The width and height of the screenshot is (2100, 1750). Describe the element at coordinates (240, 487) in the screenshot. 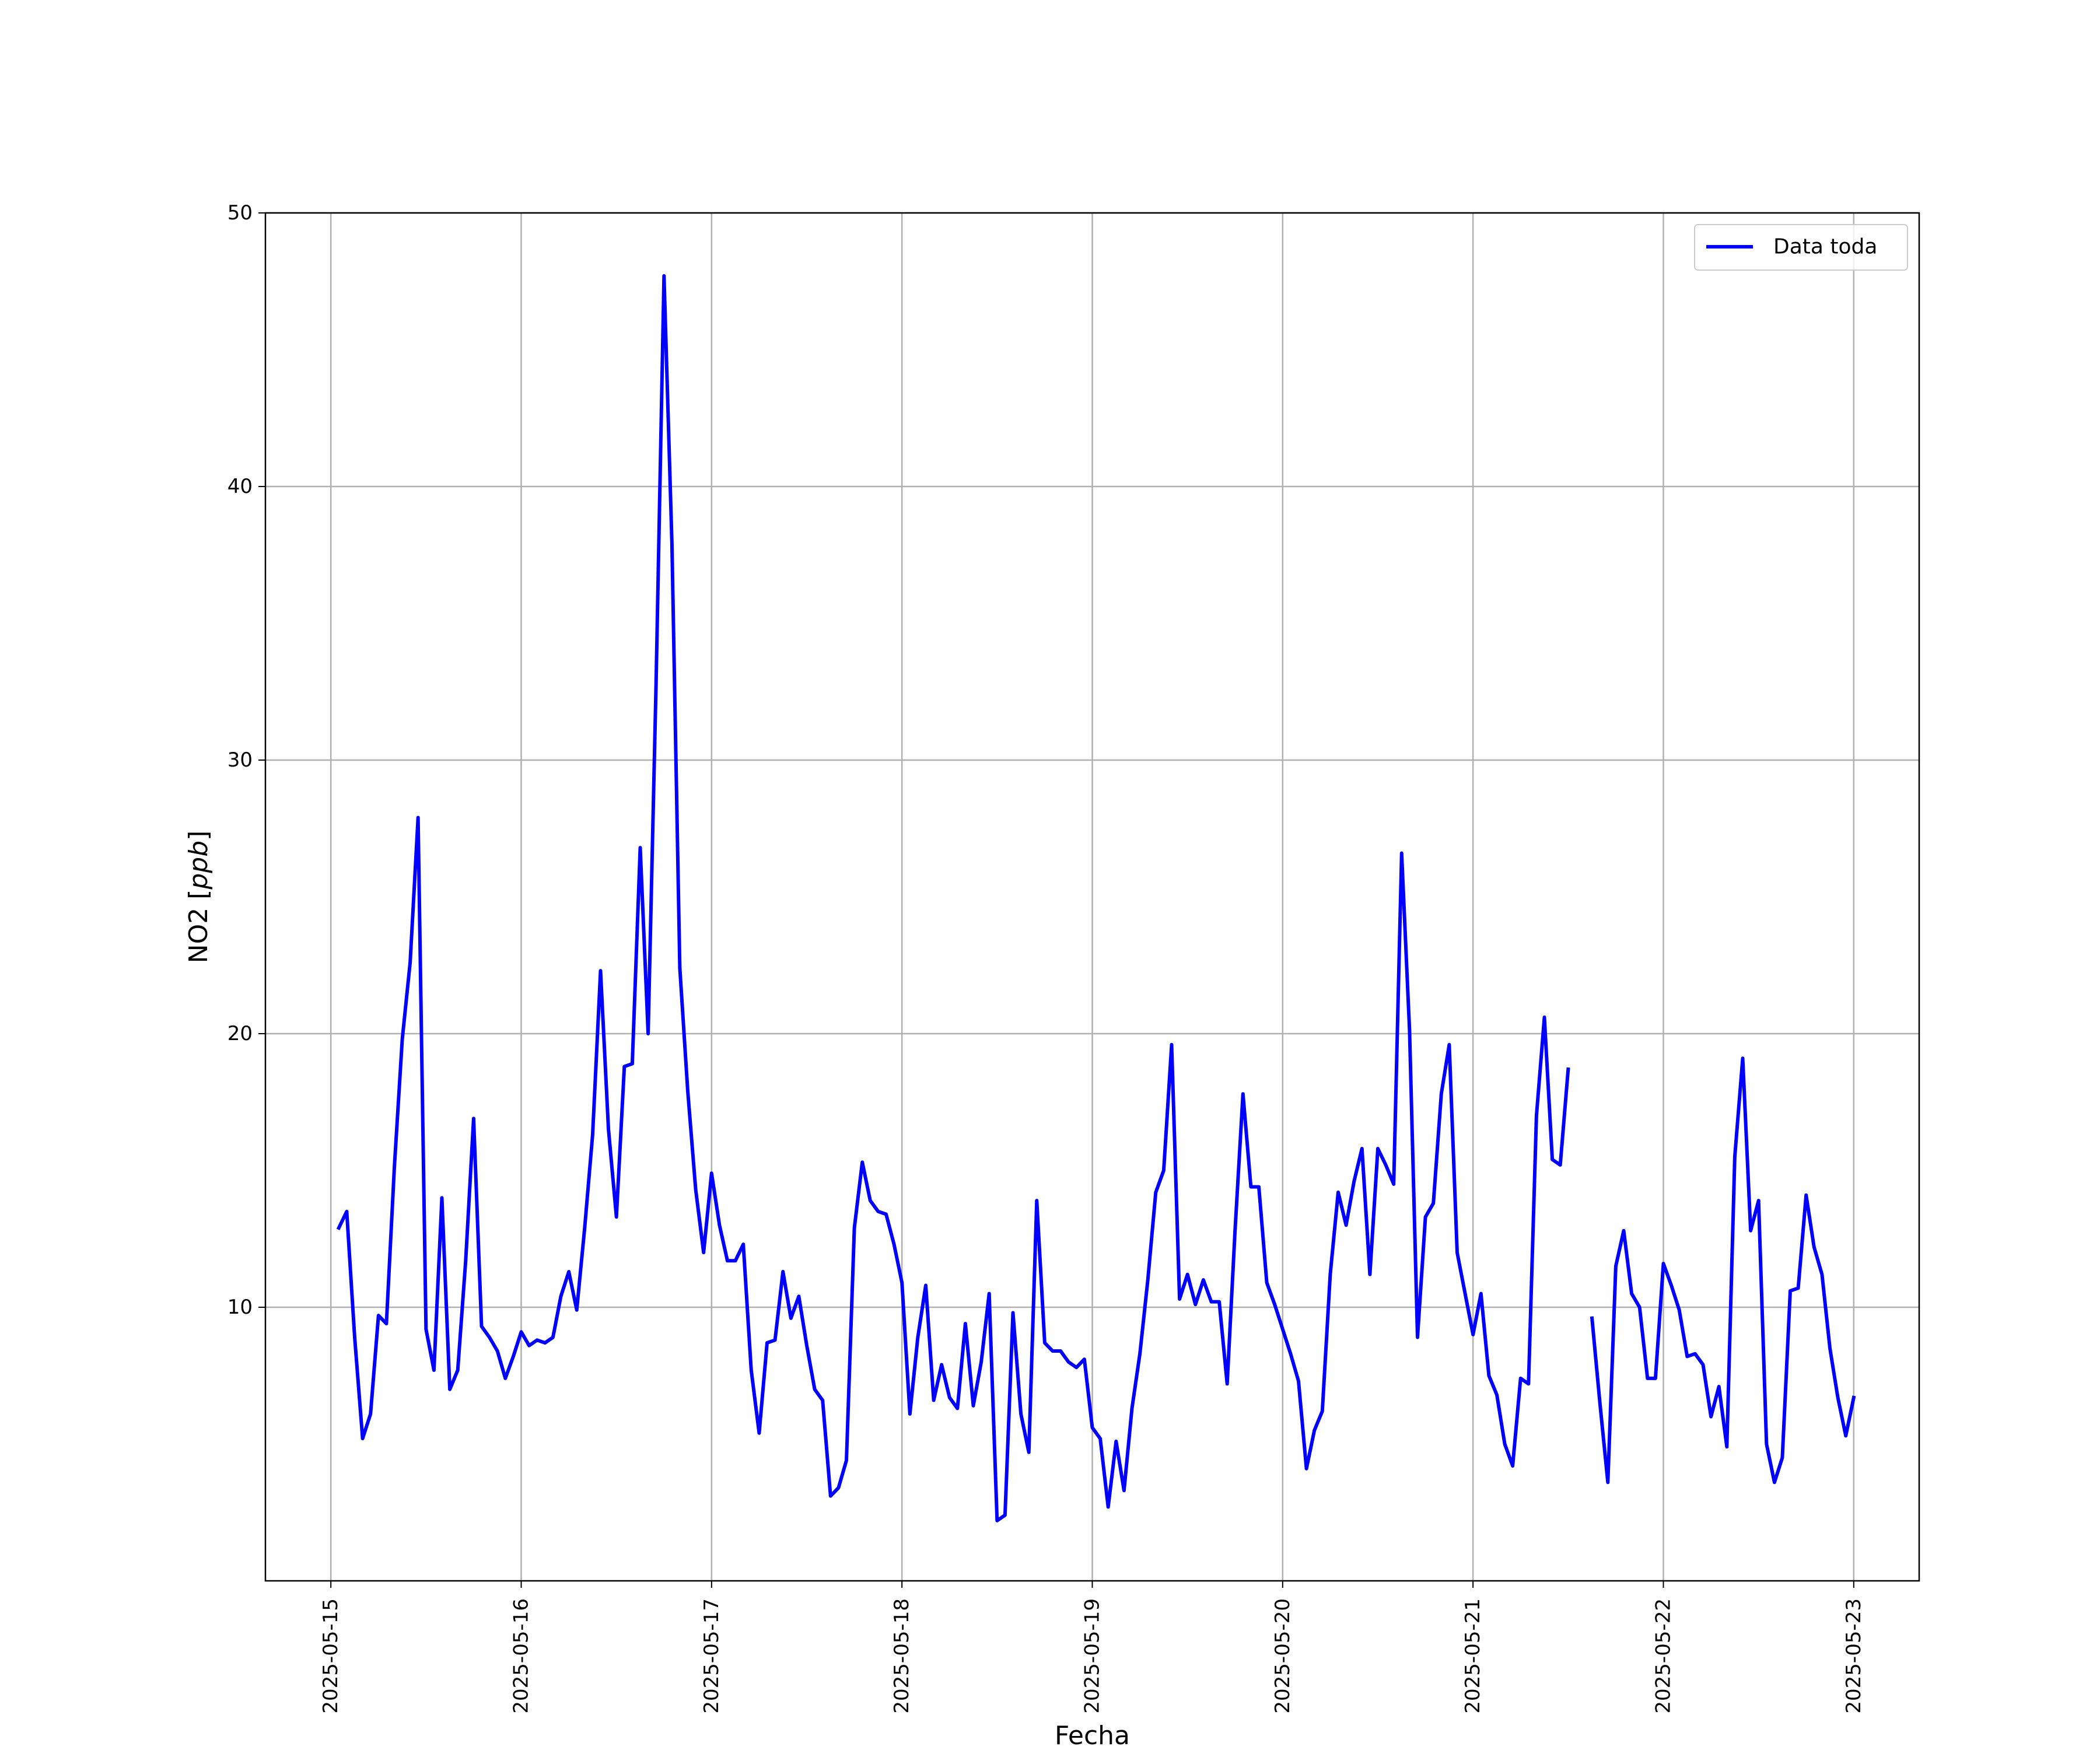

I see `y-tick-label: 40` at that location.